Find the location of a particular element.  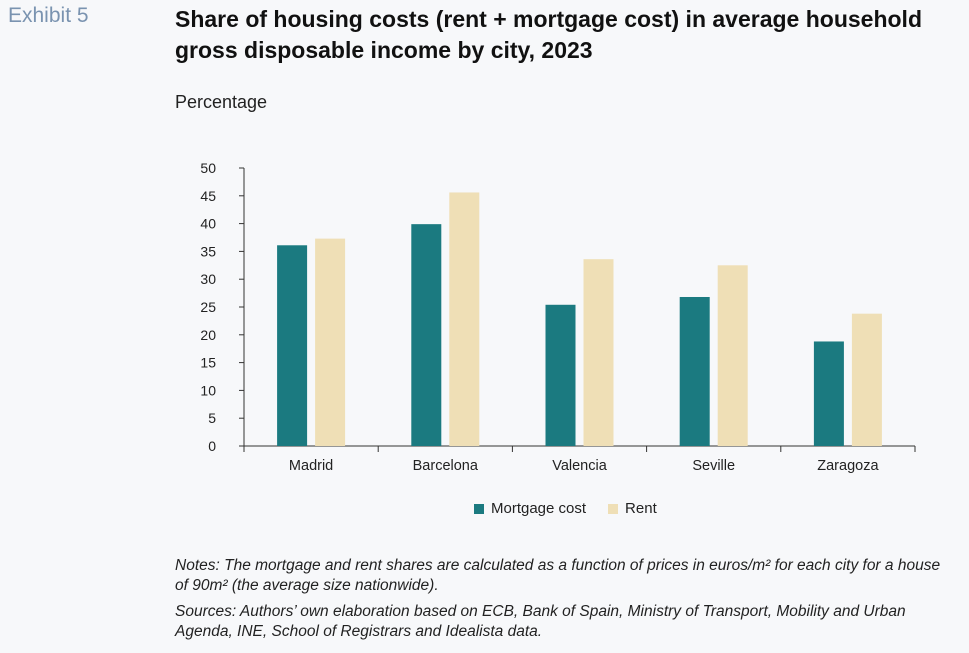

bar-rent-valencia is located at coordinates (598, 352).